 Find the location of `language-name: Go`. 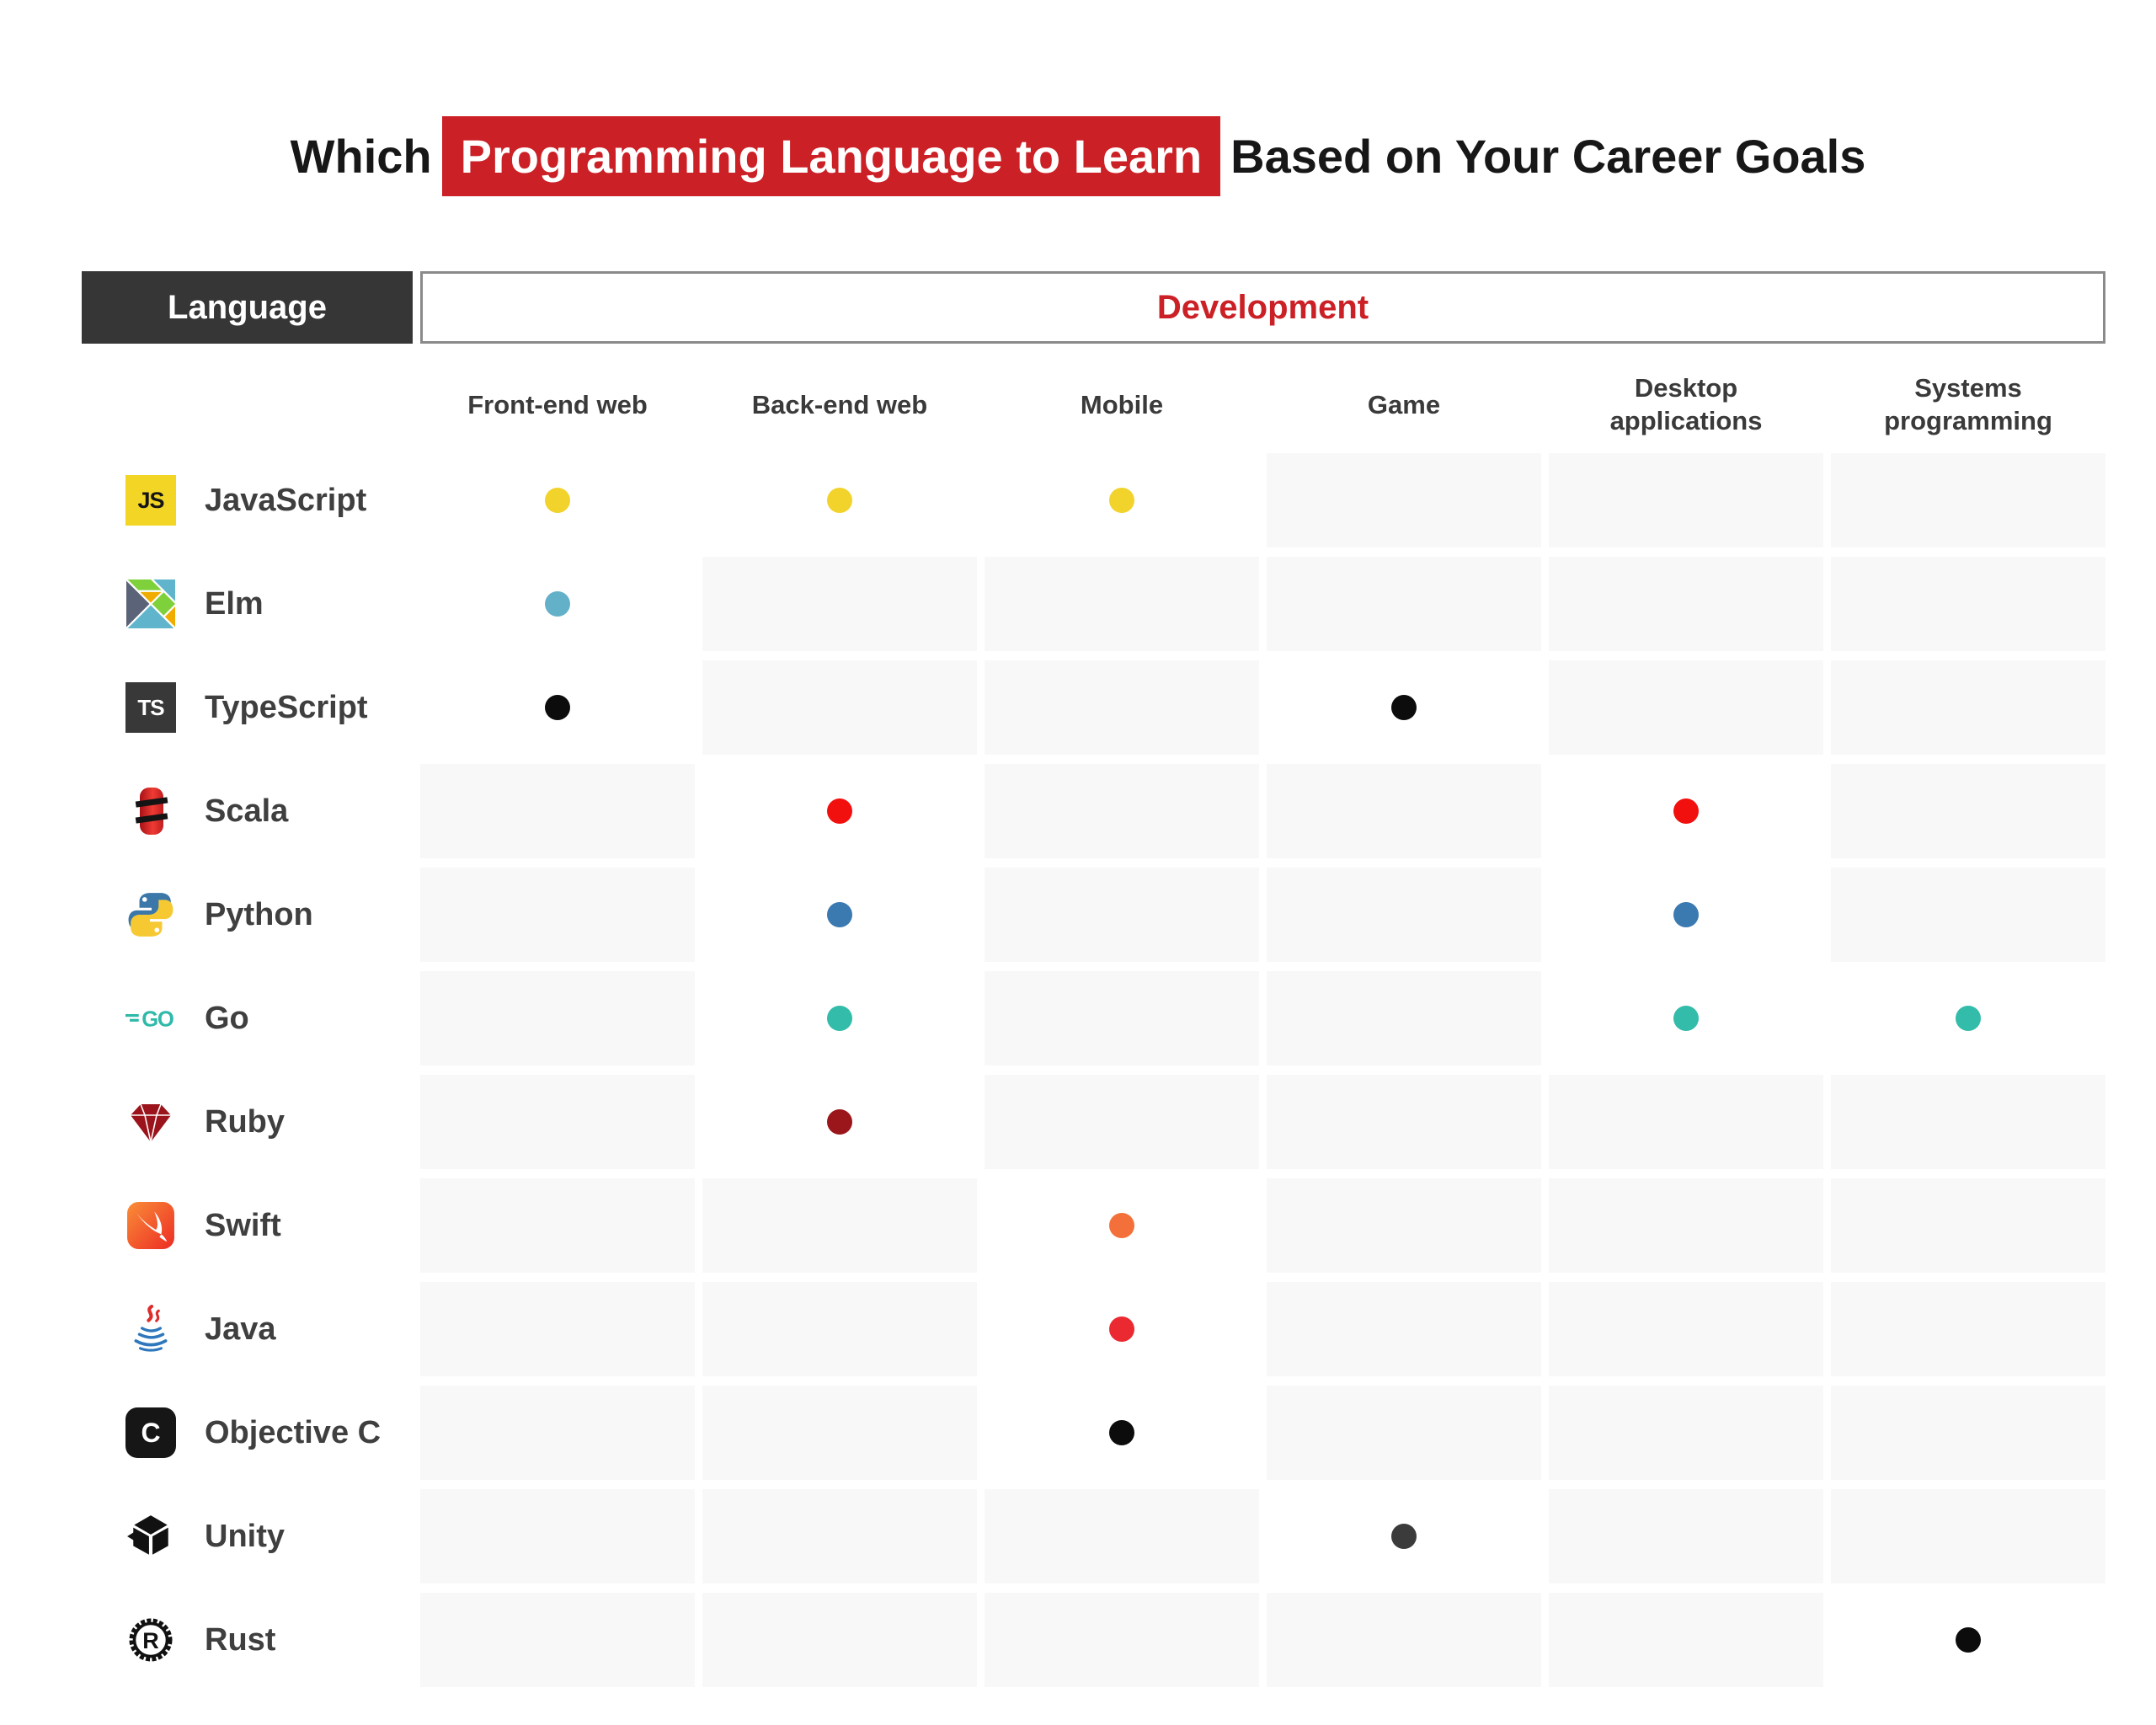

language-name: Go is located at coordinates (227, 1018).